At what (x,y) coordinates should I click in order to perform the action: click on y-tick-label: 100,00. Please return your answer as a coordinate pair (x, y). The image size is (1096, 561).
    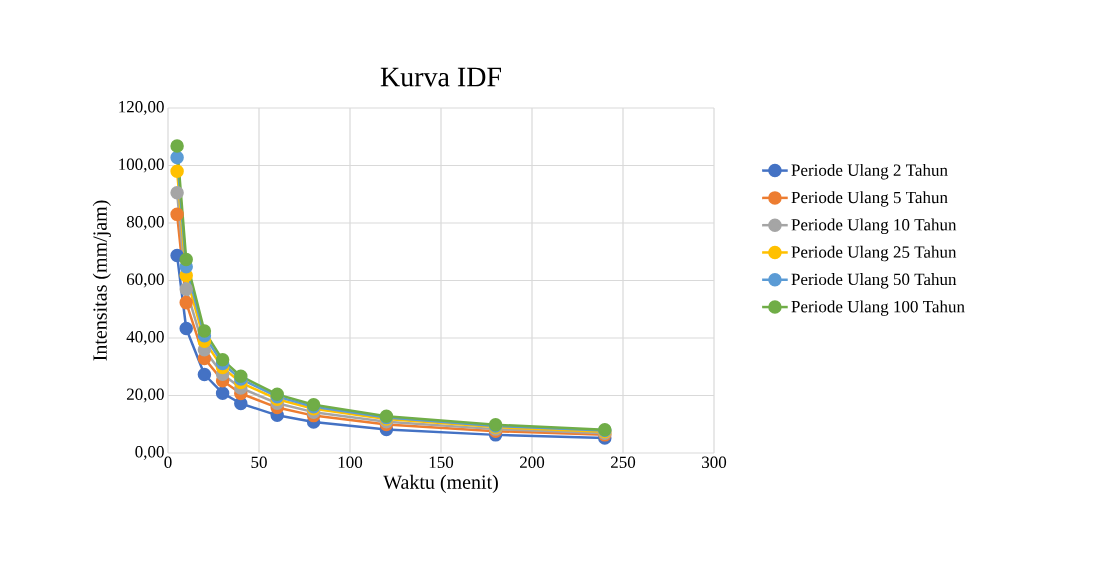
    Looking at the image, I should click on (141, 165).